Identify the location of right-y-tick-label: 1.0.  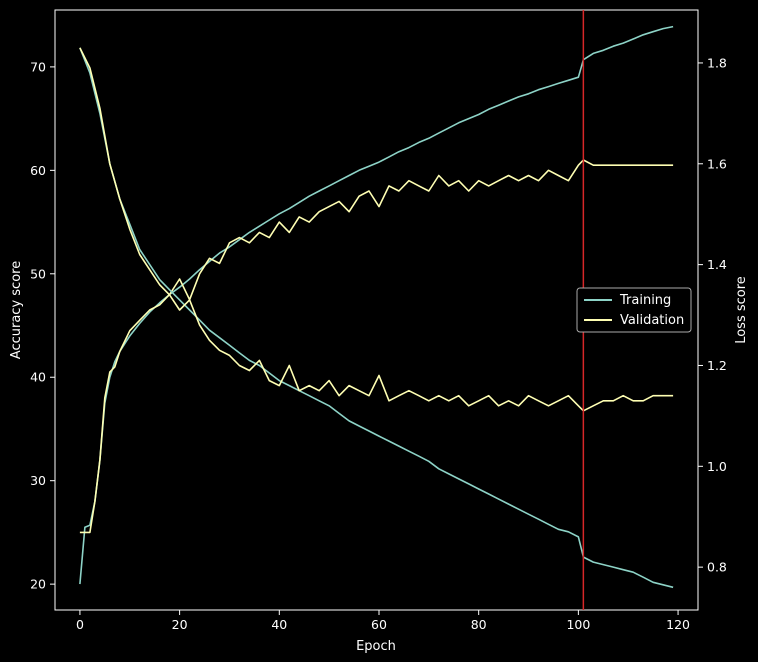
(717, 466).